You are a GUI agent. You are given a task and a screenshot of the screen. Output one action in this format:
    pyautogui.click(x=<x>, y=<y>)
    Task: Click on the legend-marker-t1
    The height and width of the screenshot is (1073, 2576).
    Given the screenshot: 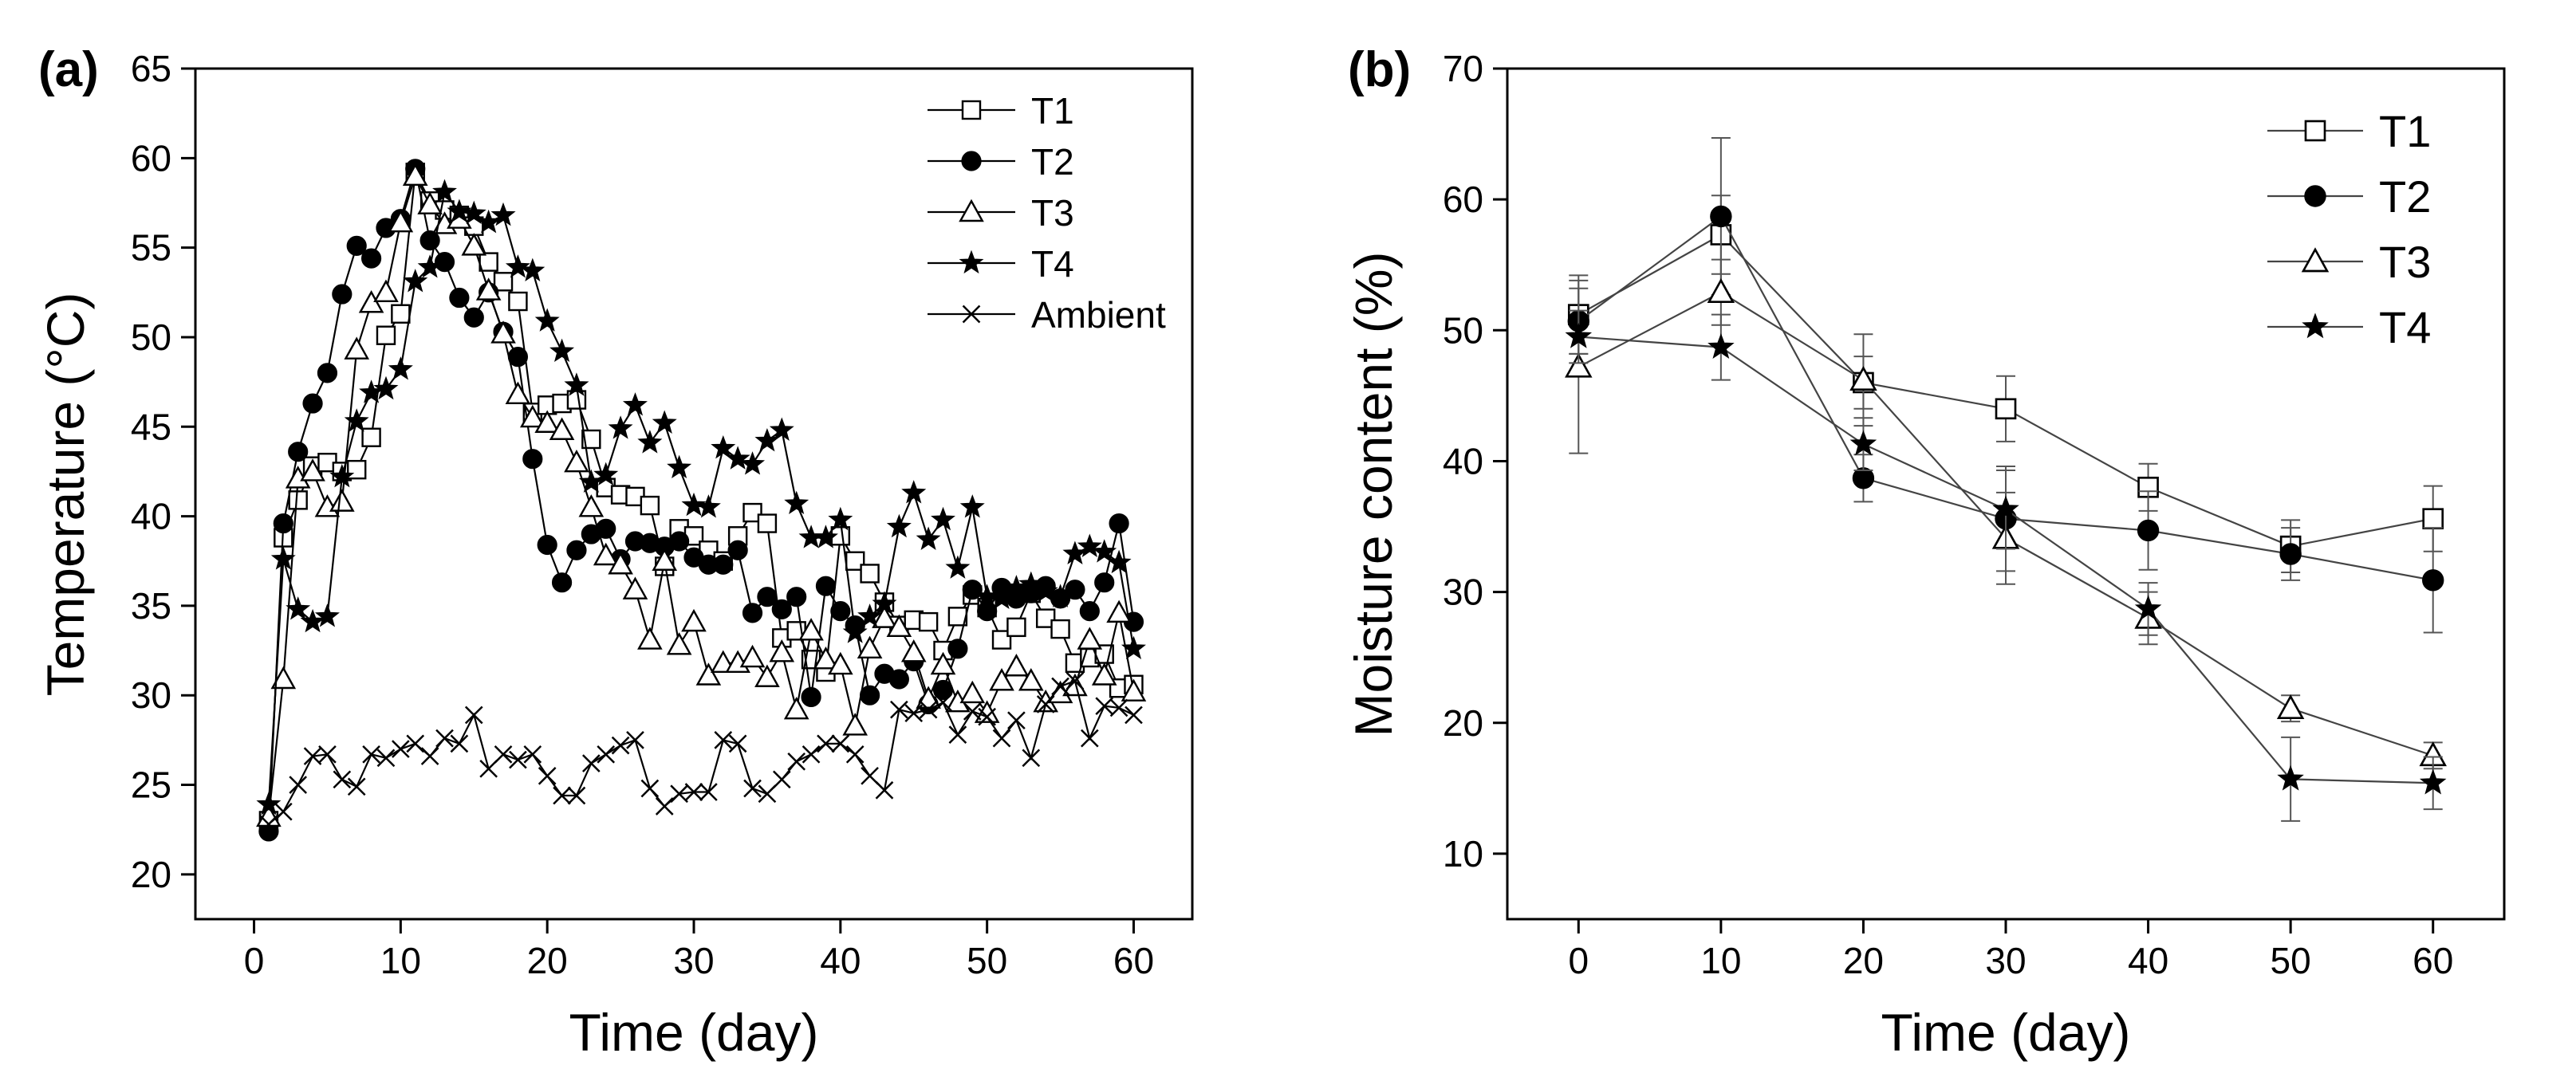 What is the action you would take?
    pyautogui.click(x=971, y=110)
    